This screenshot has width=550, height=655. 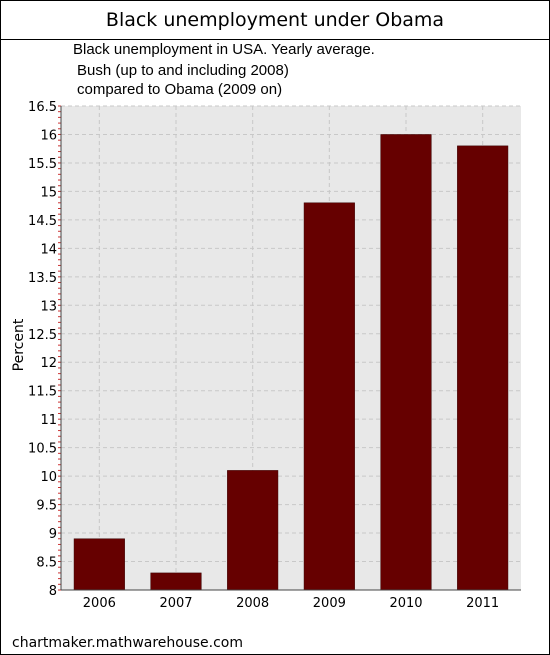 What do you see at coordinates (406, 362) in the screenshot?
I see `bar-2010` at bounding box center [406, 362].